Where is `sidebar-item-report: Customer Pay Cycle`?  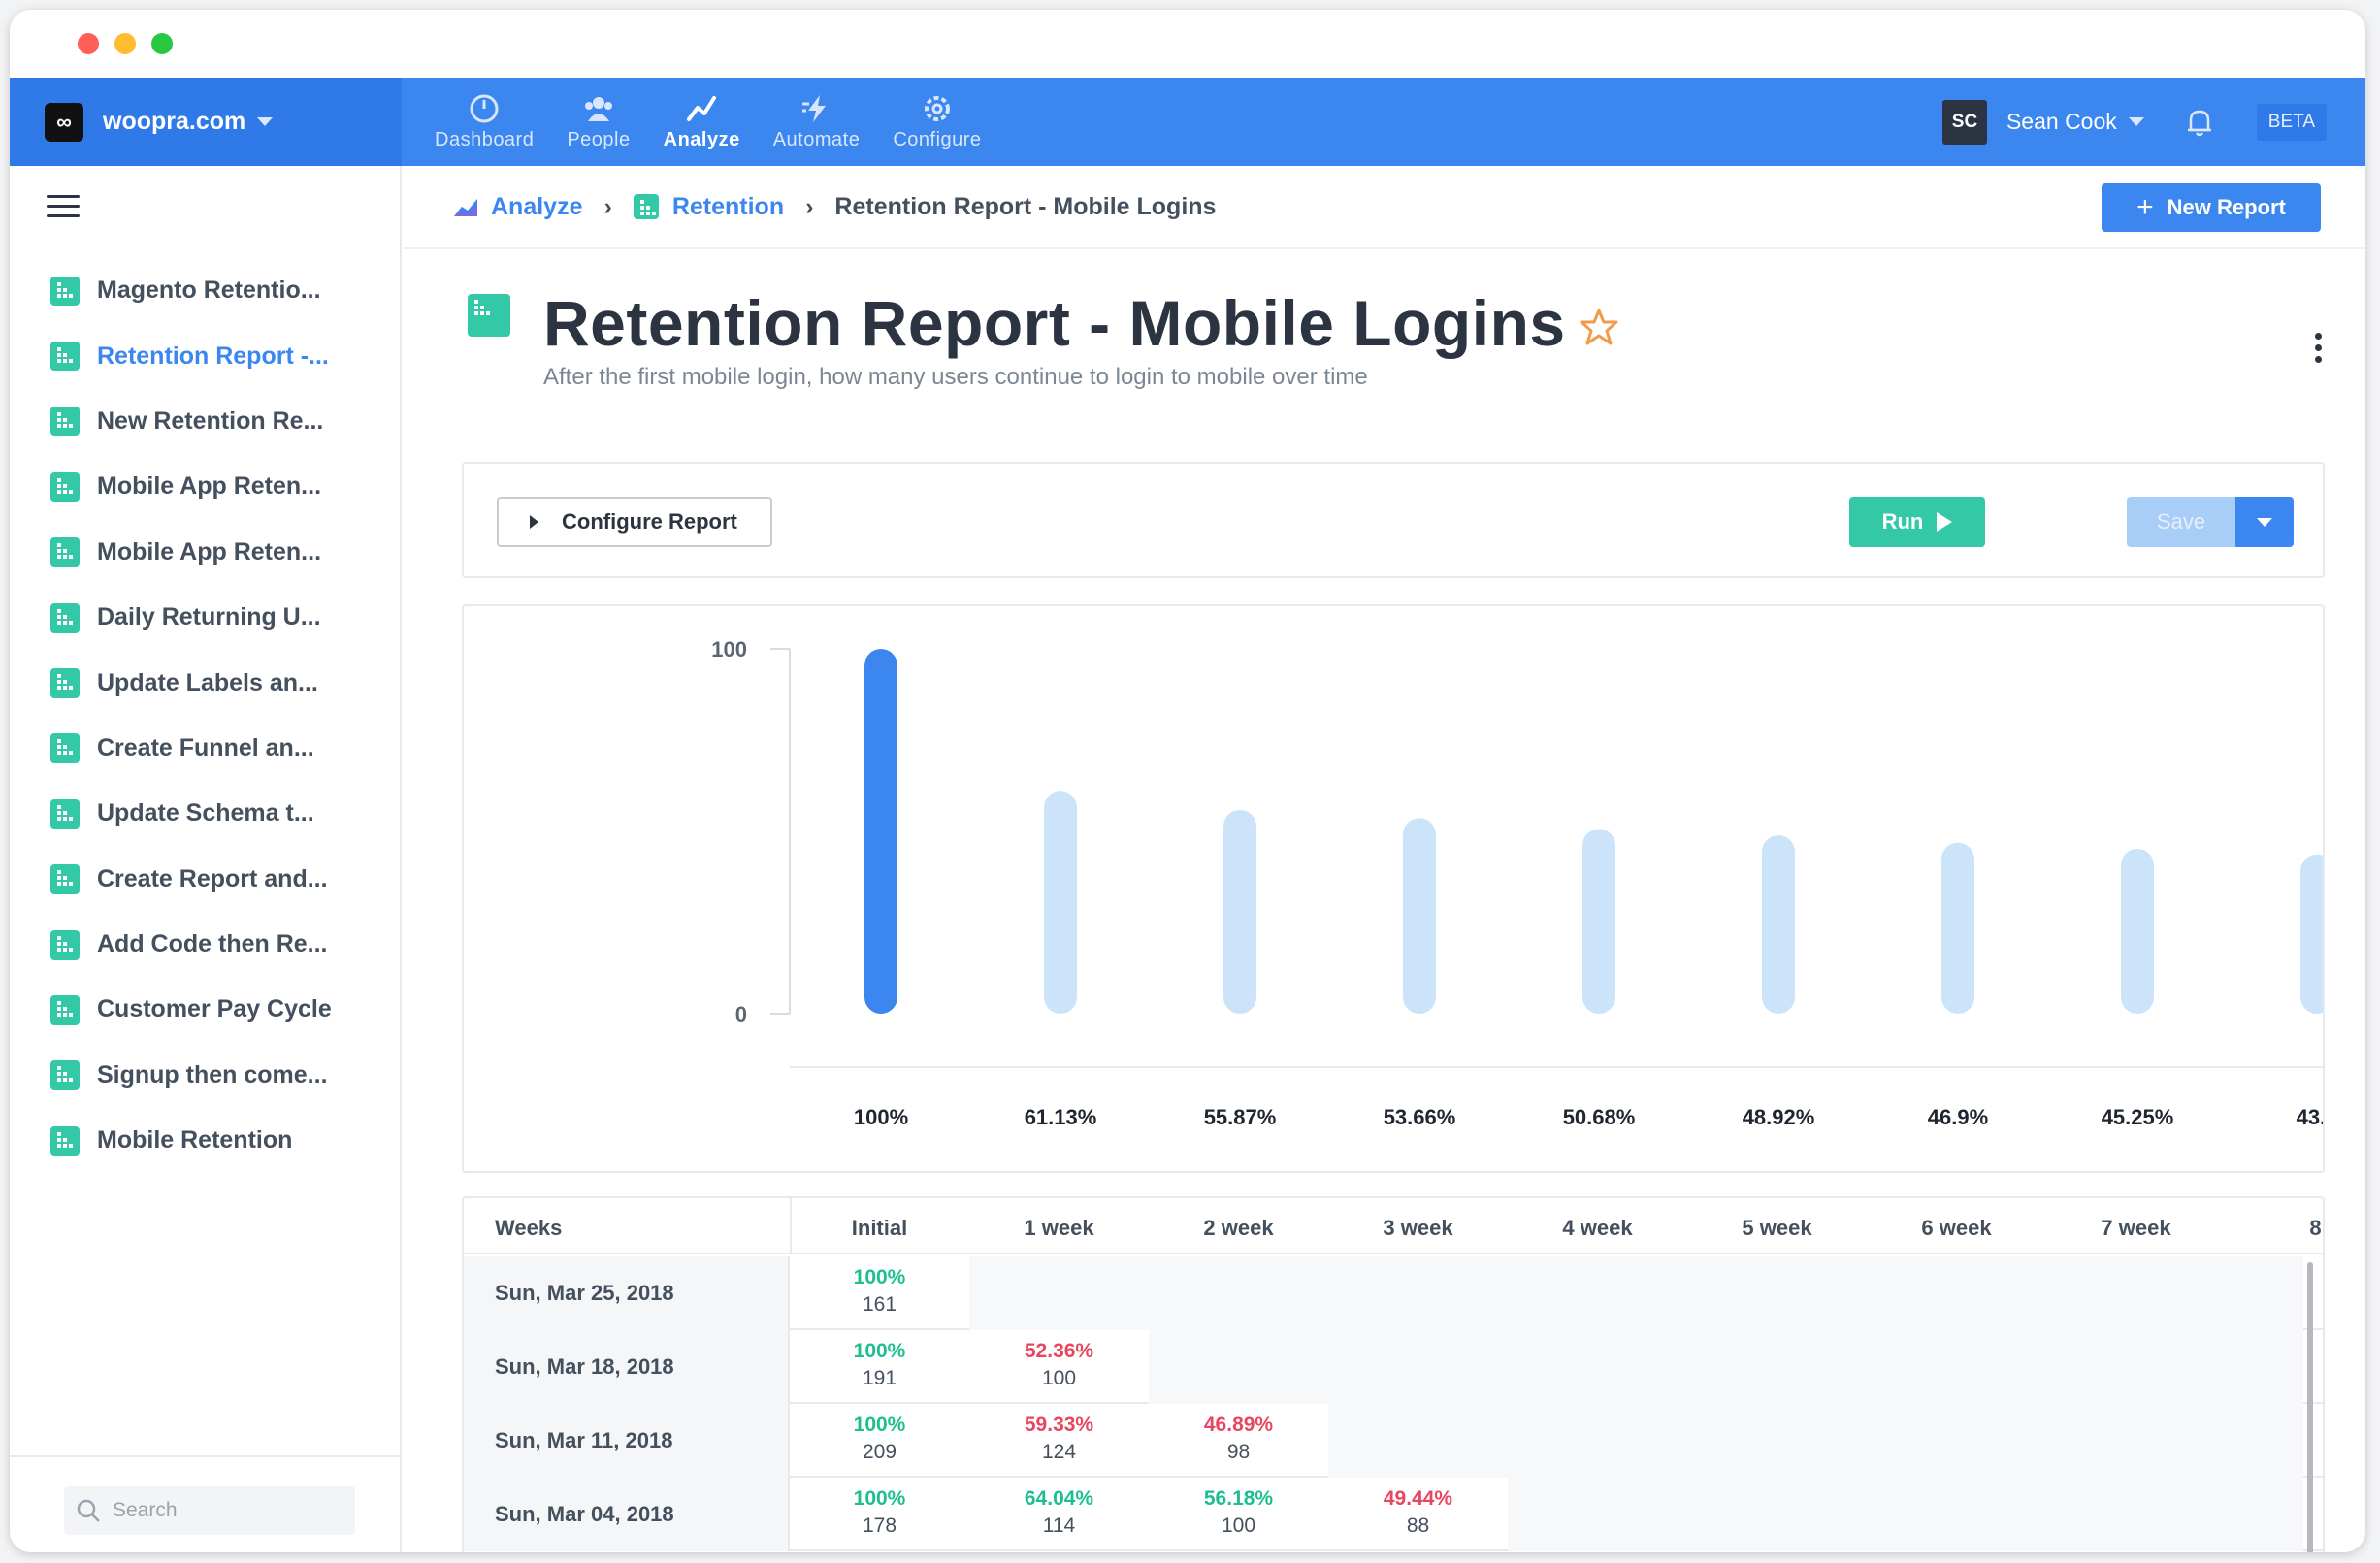 sidebar-item-report: Customer Pay Cycle is located at coordinates (205, 1009).